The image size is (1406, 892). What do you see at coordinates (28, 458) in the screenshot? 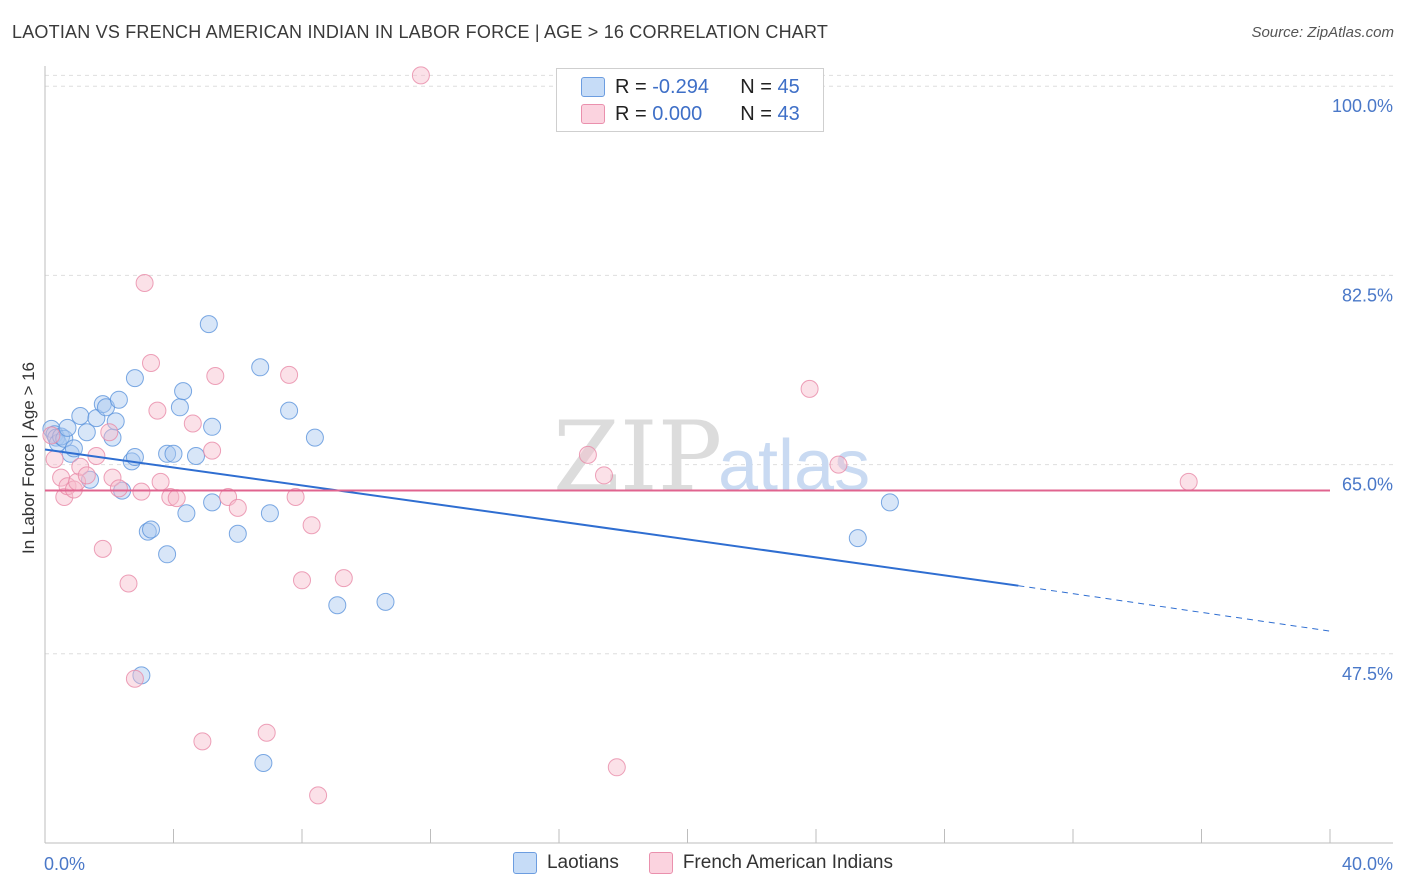
I see `y-axis-label: In Labor Force | Age > 16` at bounding box center [28, 458].